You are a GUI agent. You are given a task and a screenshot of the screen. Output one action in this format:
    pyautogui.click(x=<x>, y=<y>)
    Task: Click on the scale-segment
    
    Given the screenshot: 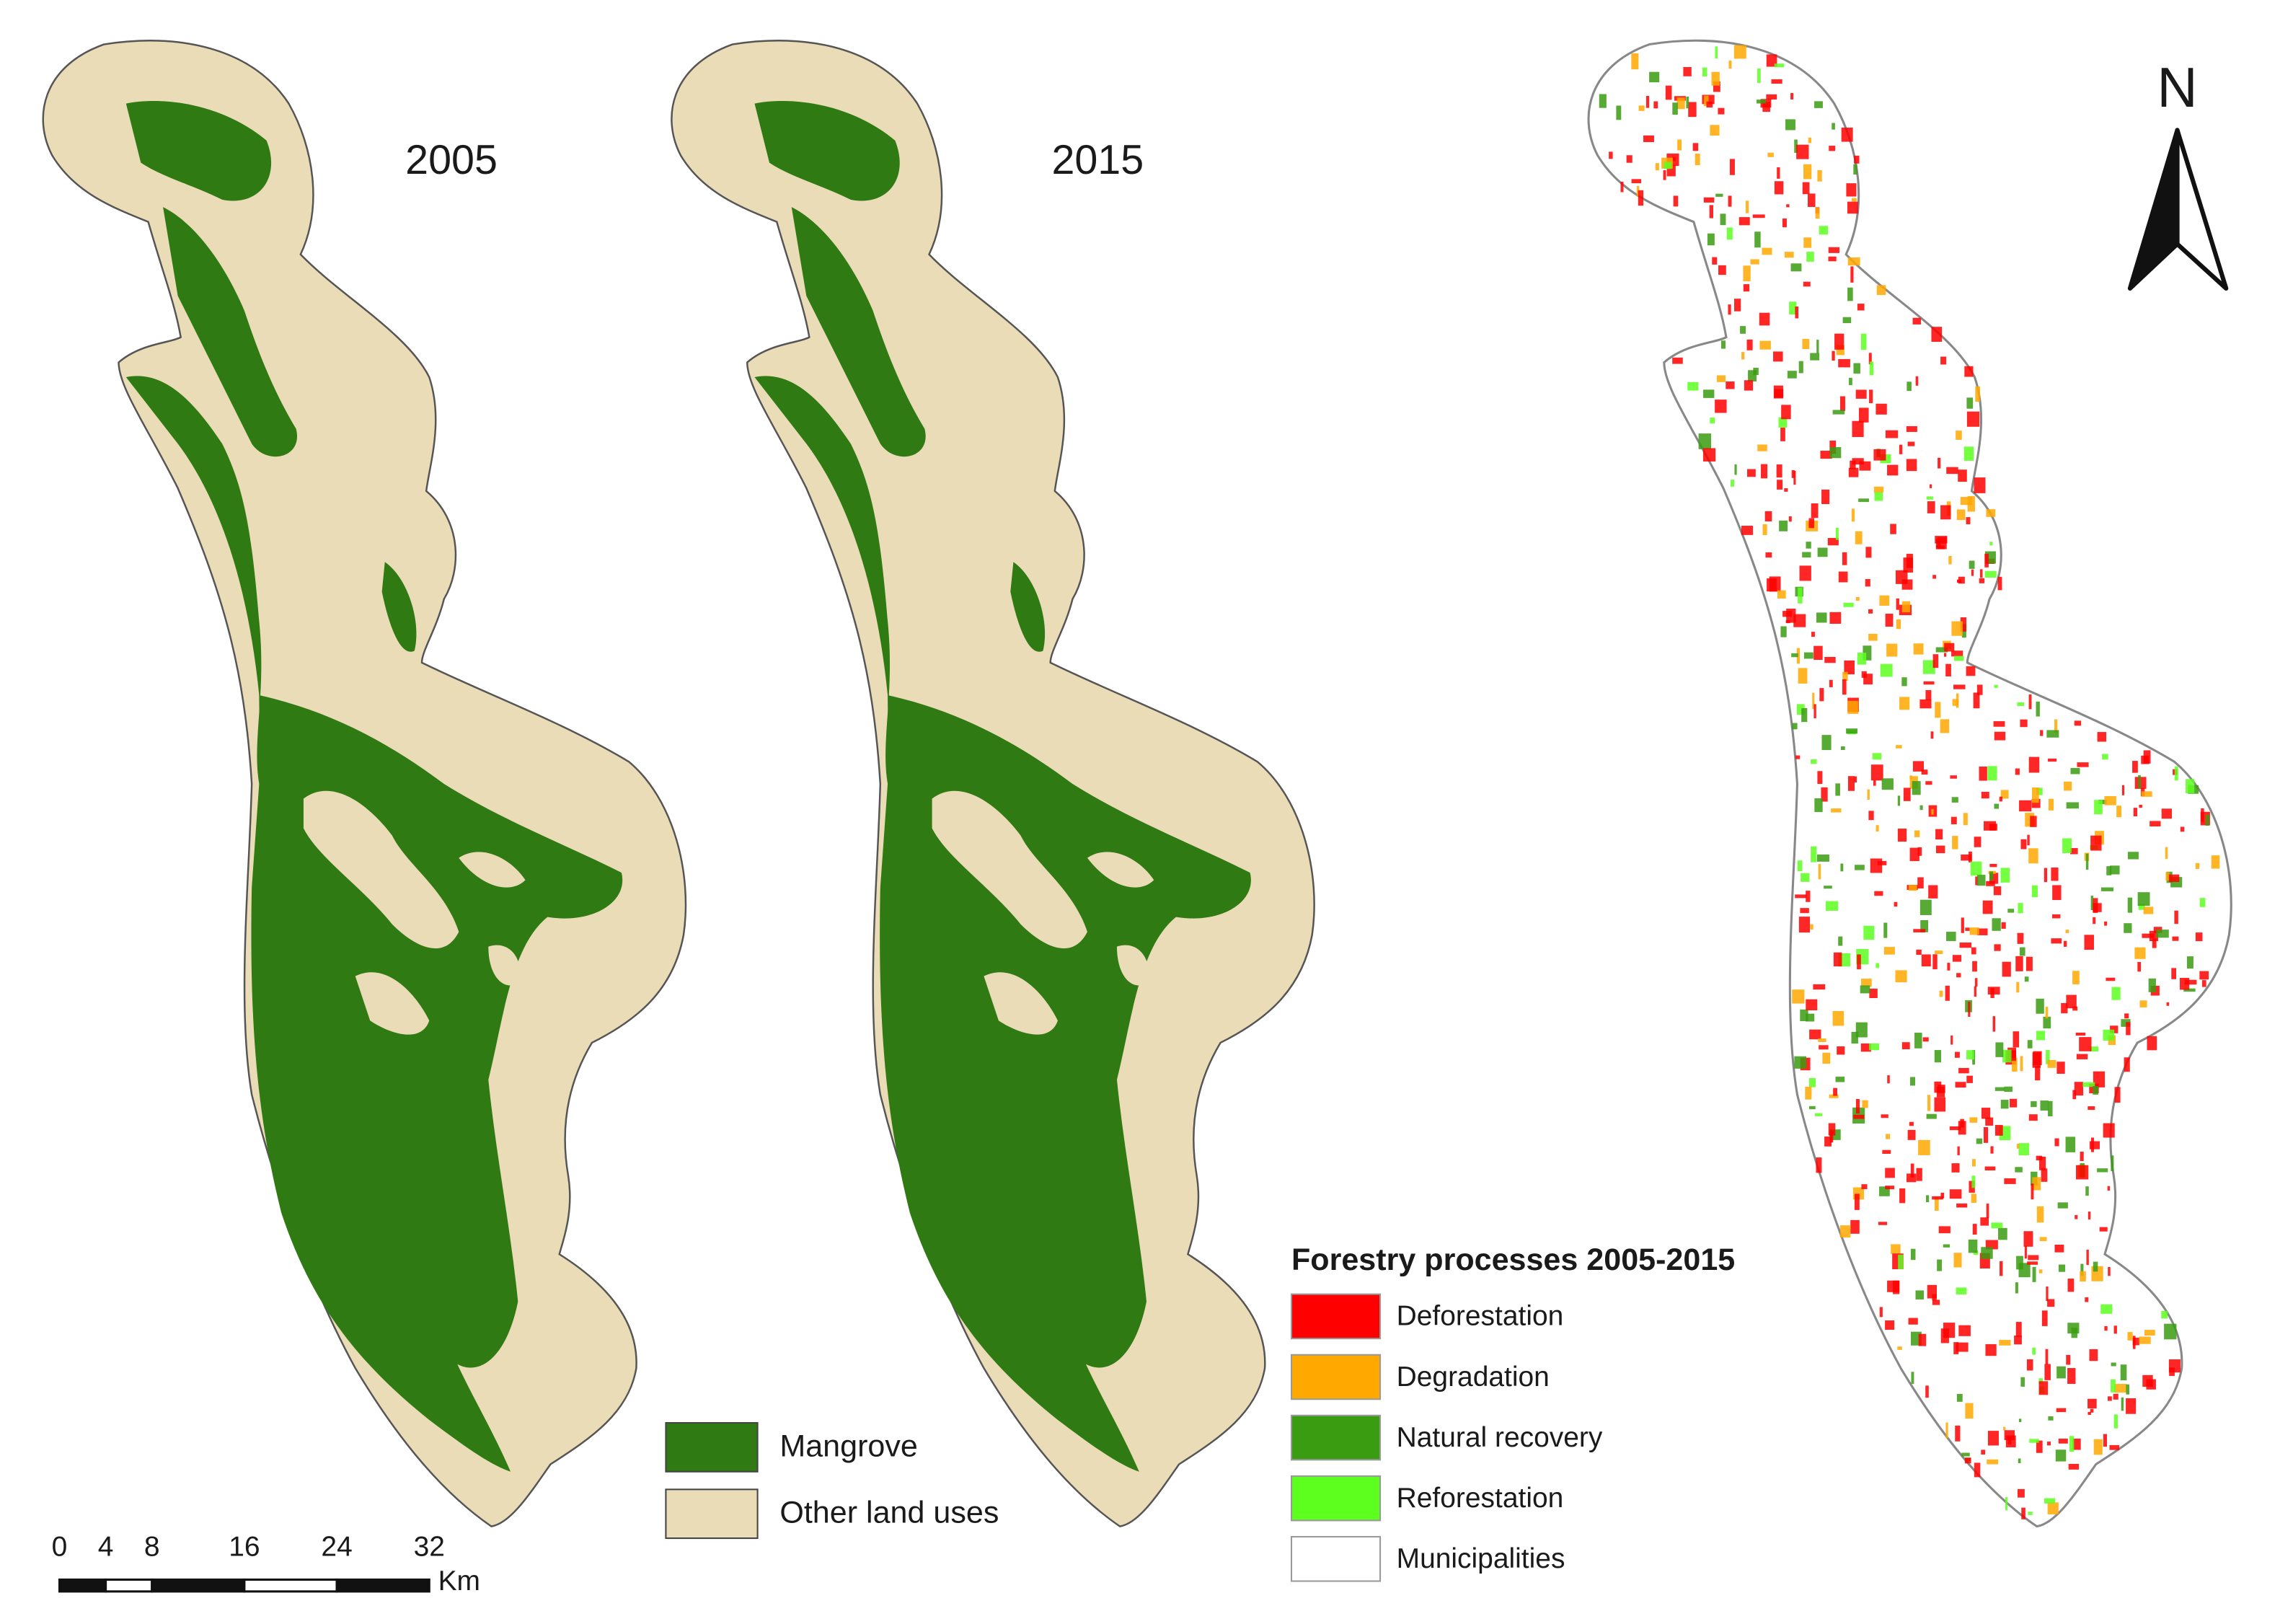 What is the action you would take?
    pyautogui.click(x=129, y=1585)
    